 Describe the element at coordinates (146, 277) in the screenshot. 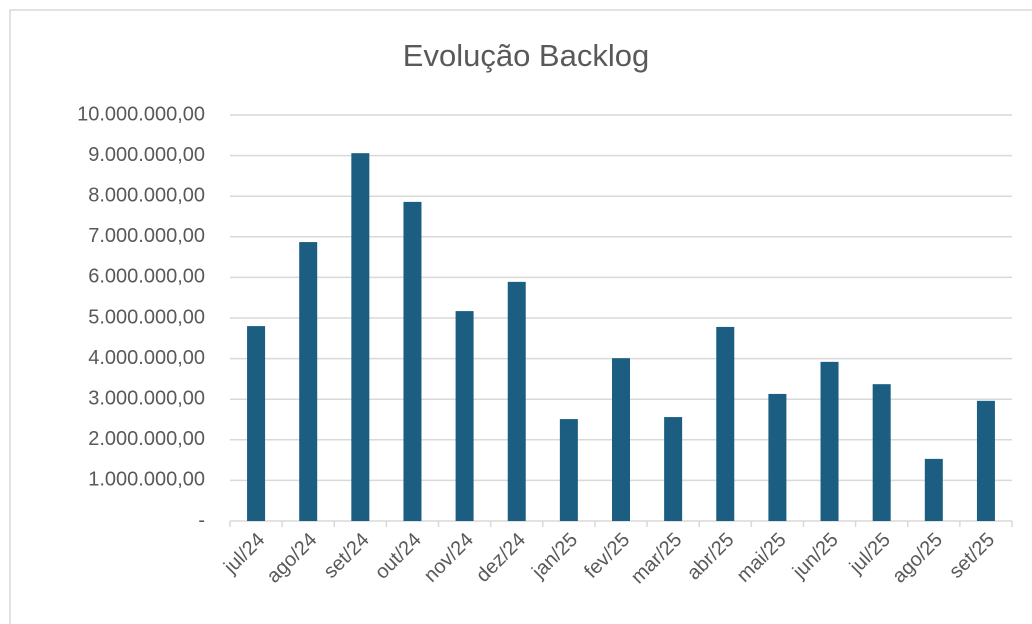

I see `y-tick-label: 6.000.000,00` at that location.